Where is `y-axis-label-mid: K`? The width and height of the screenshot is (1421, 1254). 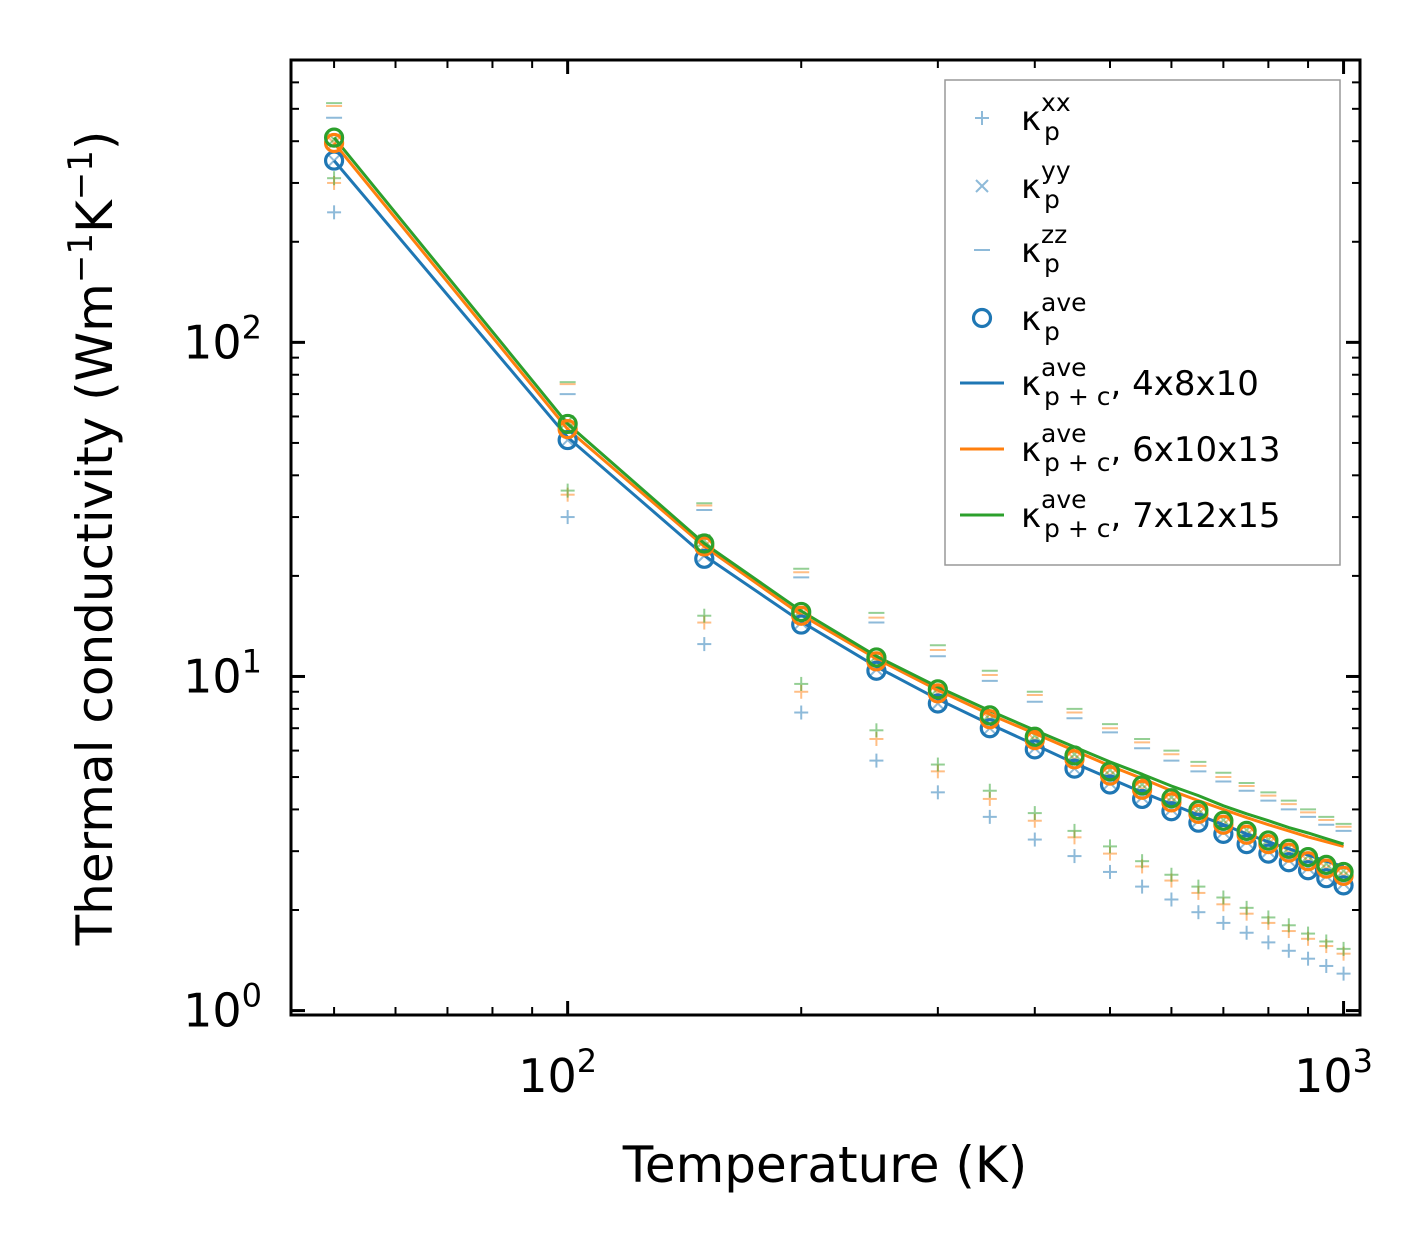 y-axis-label-mid: K is located at coordinates (95, 216).